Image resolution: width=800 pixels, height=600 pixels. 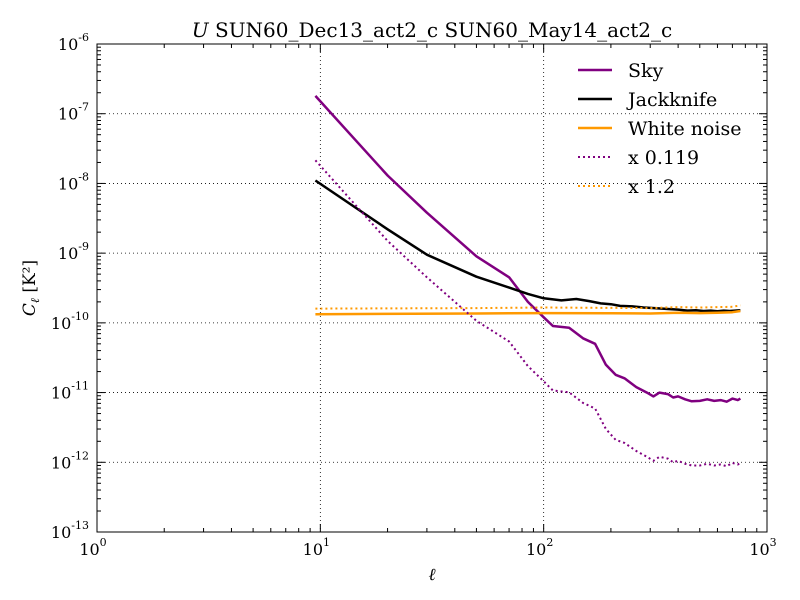 I want to click on legend-label: Sky, so click(x=646, y=71).